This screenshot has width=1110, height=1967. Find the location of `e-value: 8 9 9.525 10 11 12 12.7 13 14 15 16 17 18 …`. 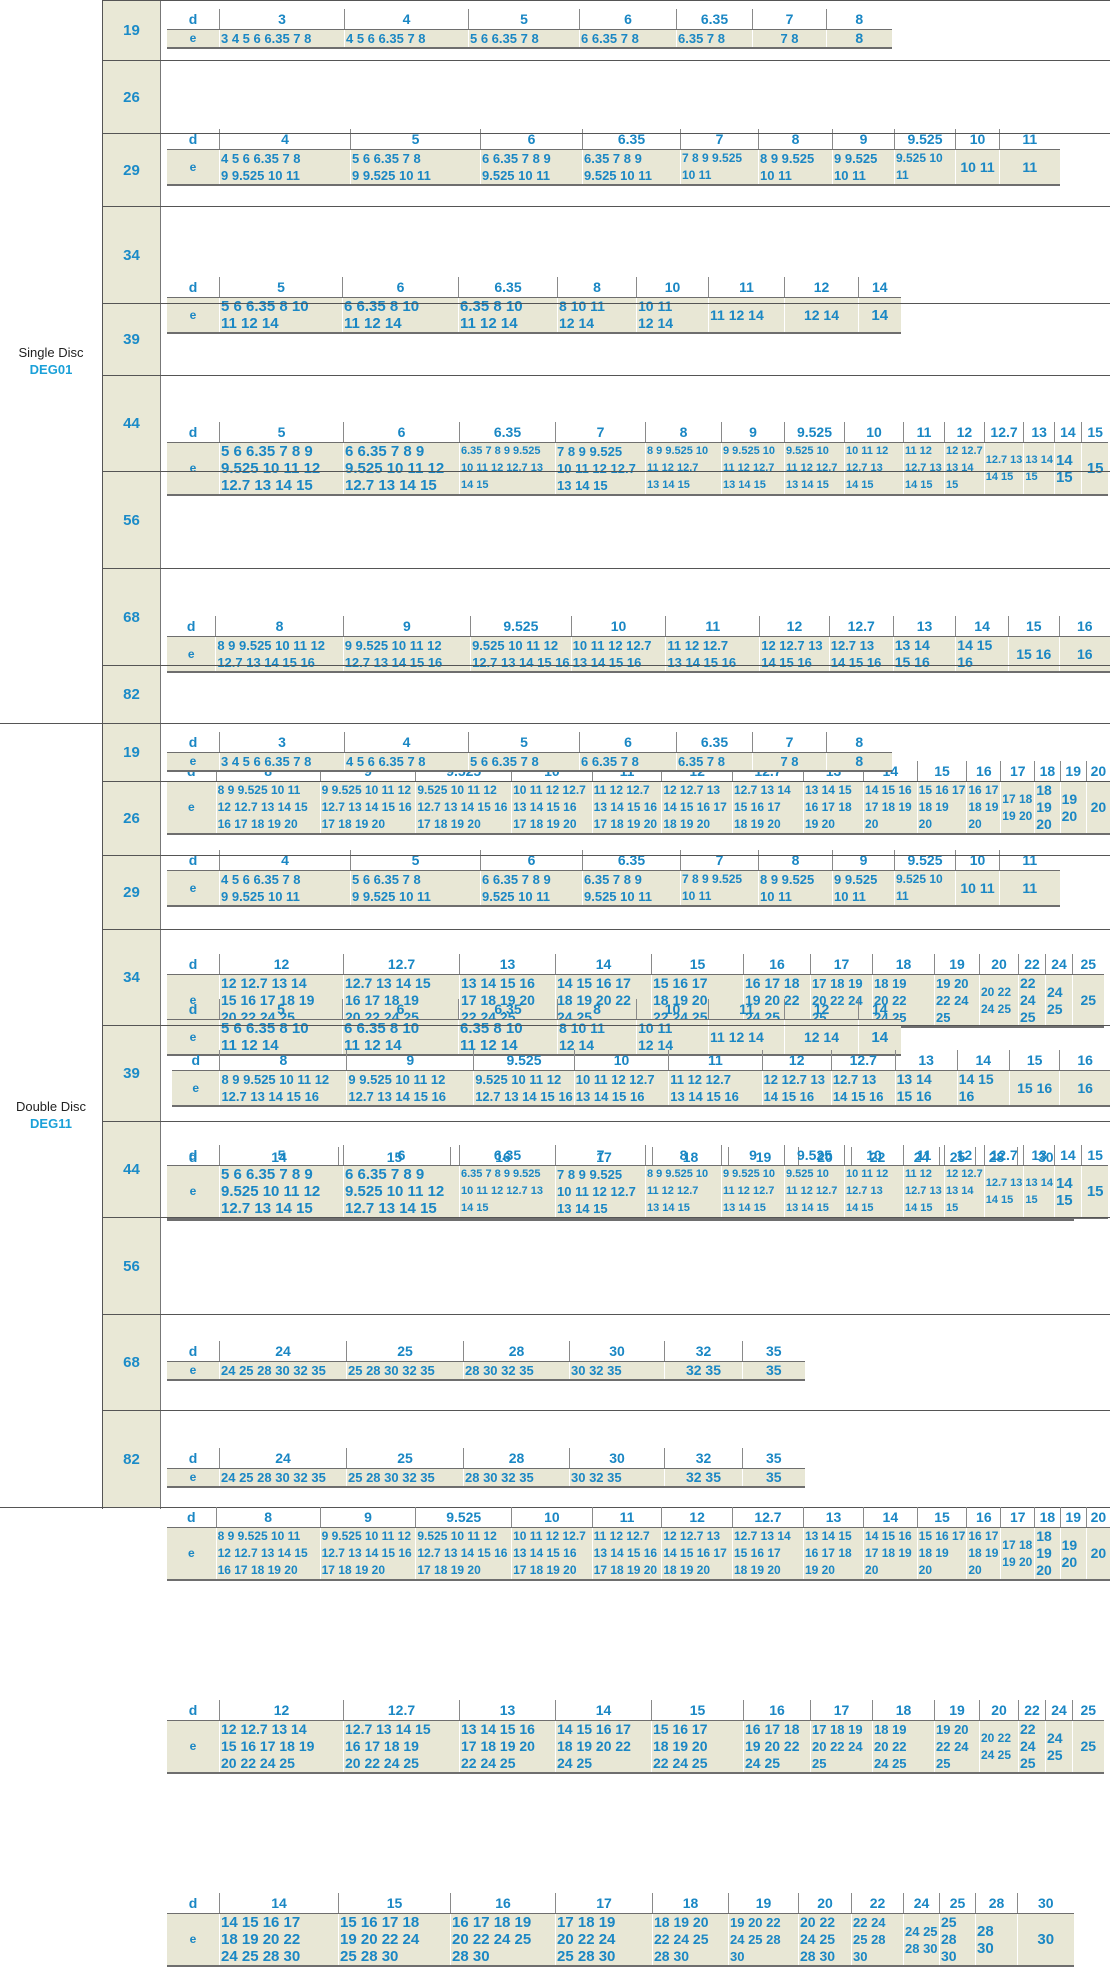

e-value: 8 9 9.525 10 11 12 12.7 13 14 15 16 17 18 … is located at coordinates (268, 1554).